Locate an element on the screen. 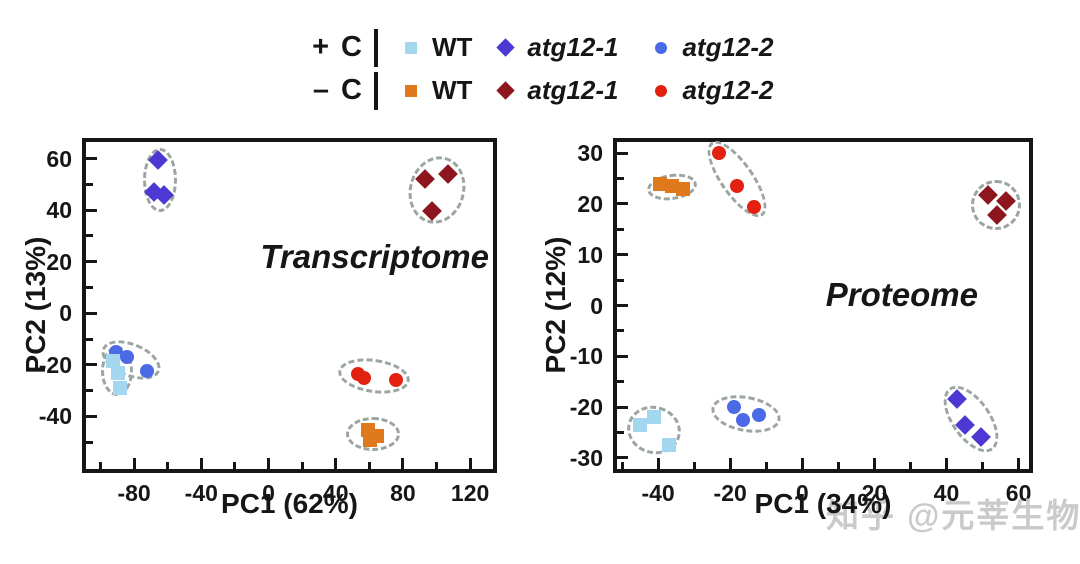 This screenshot has height=564, width=1080. proteome-xlabel: PC1 (34%) is located at coordinates (823, 503).